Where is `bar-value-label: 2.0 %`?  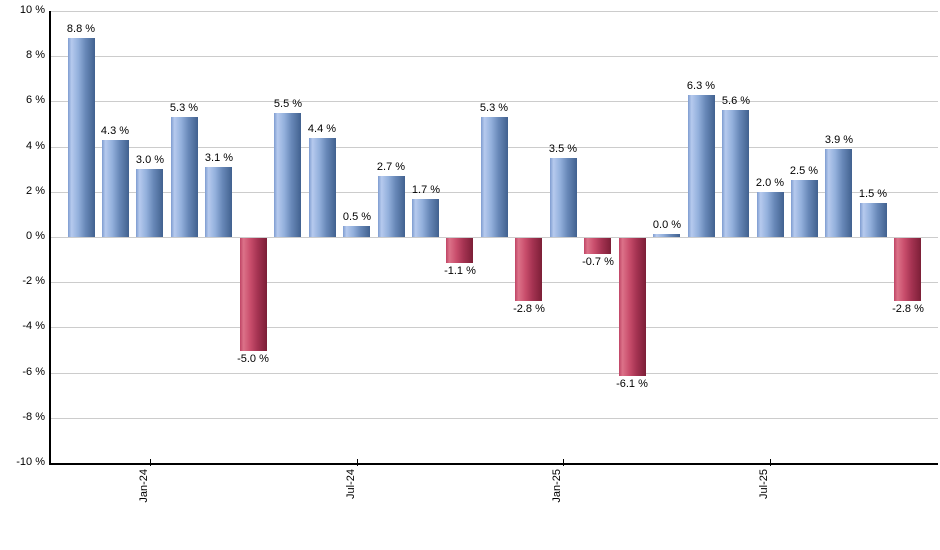
bar-value-label: 2.0 % is located at coordinates (770, 183).